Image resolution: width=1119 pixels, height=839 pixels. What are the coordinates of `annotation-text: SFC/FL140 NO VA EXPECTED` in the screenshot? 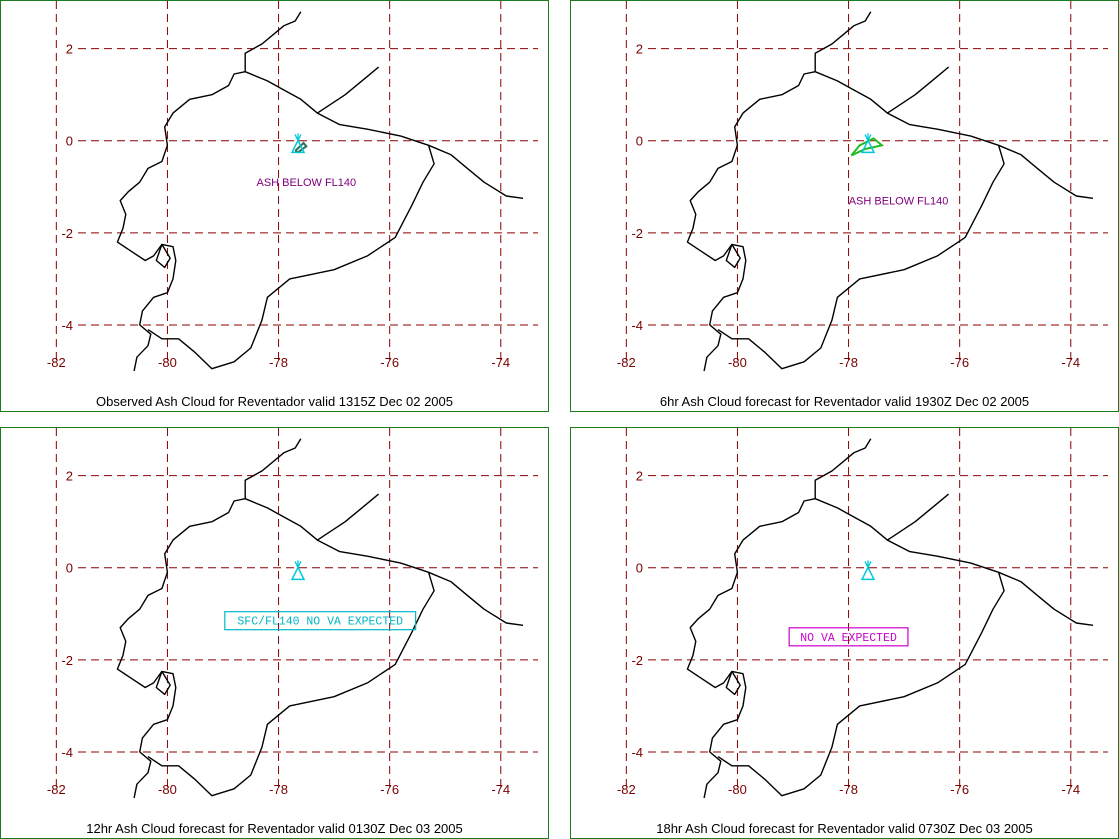 It's located at (320, 622).